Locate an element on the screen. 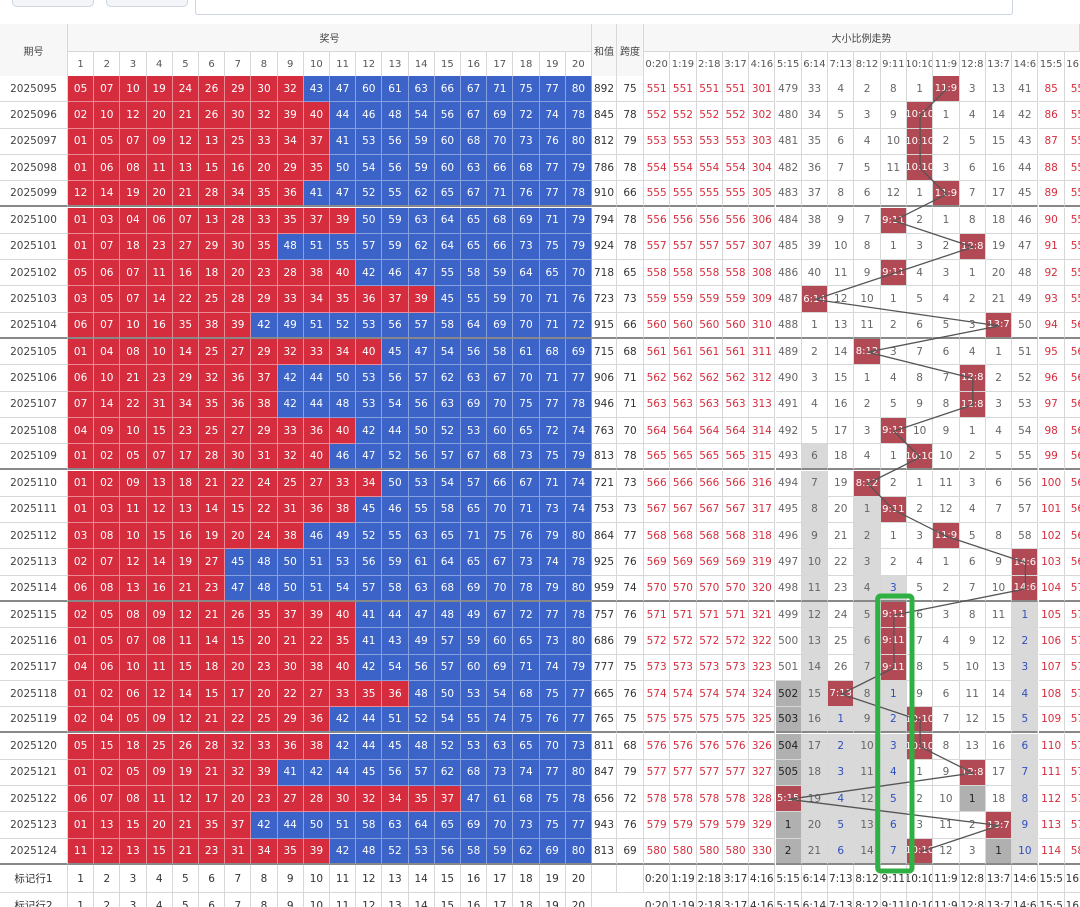  mark-row-1-ratio: 11:9 is located at coordinates (946, 879).